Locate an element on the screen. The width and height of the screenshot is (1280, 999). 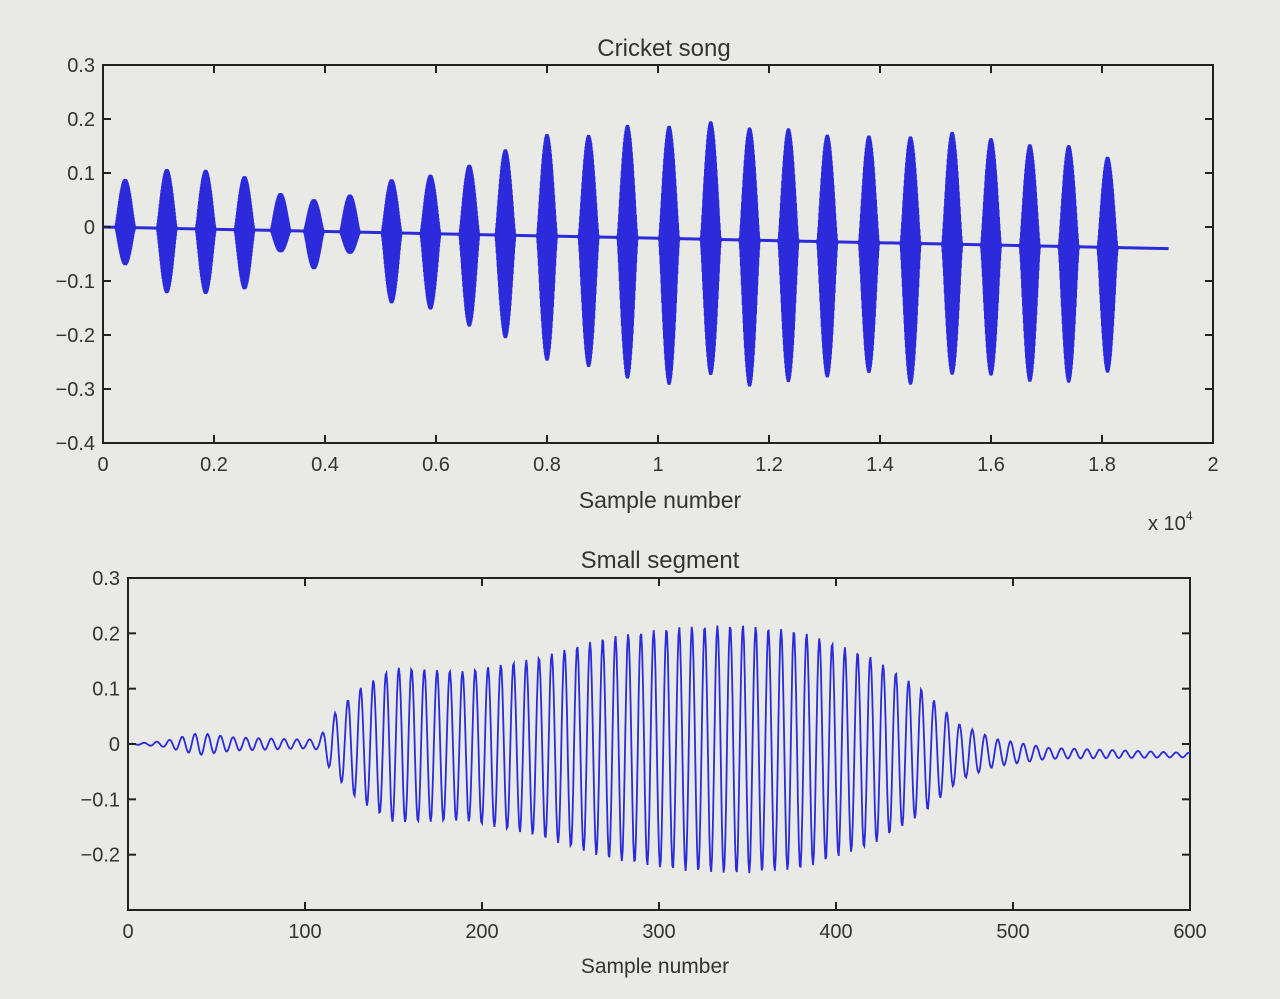
y-tick-label: 0.3 is located at coordinates (81, 66).